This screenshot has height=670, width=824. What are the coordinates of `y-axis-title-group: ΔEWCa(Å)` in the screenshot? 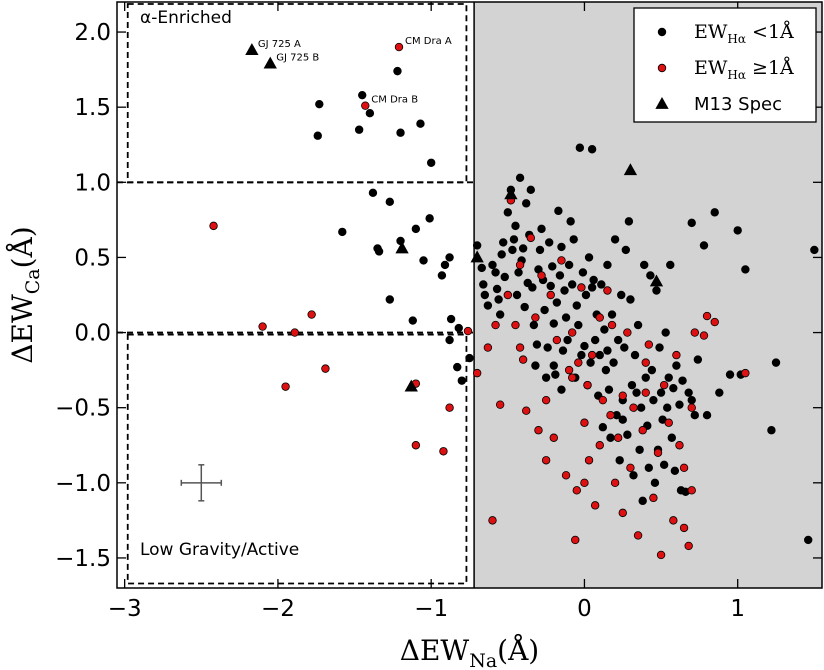 It's located at (25, 294).